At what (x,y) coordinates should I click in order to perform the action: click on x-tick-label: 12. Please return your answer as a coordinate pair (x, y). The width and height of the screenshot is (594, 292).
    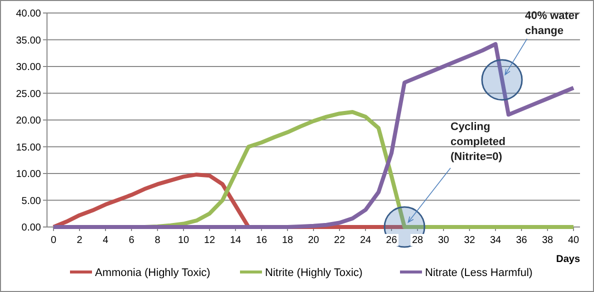
    Looking at the image, I should click on (210, 240).